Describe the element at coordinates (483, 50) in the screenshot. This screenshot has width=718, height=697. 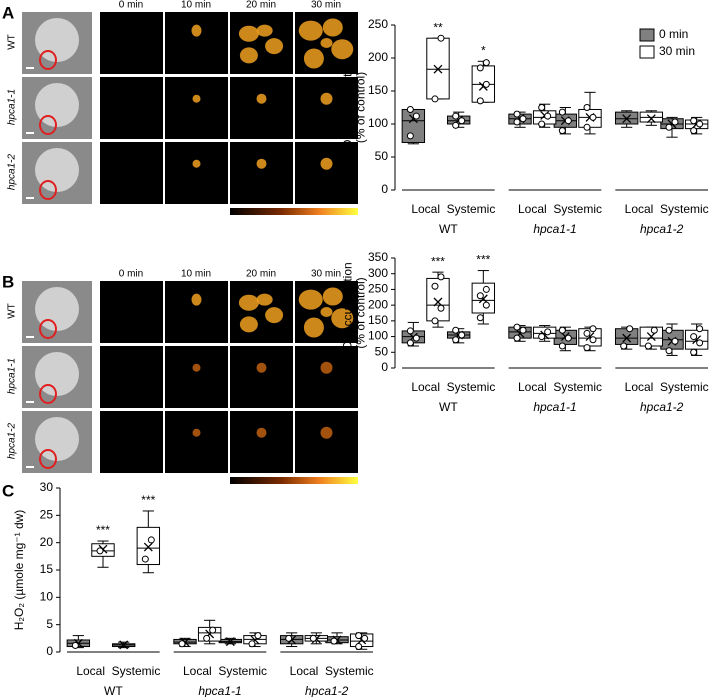
I see `significance: *` at that location.